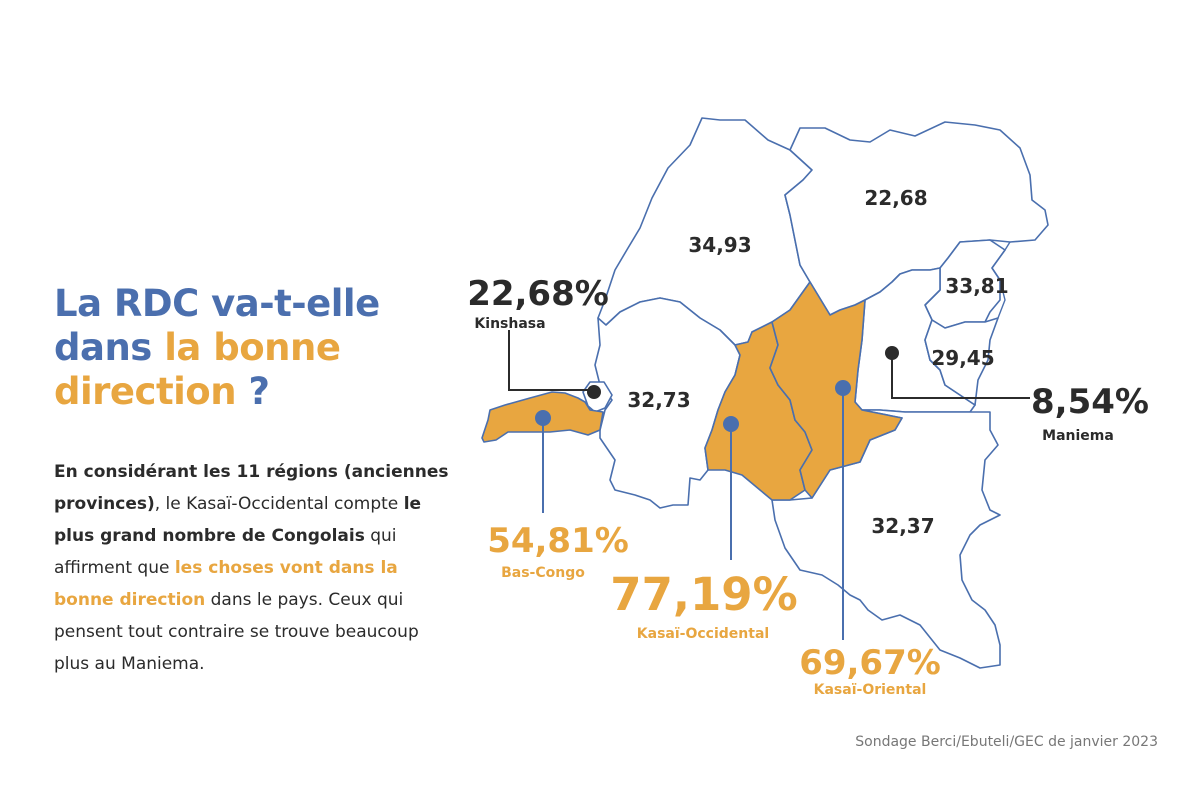 The width and height of the screenshot is (1200, 795). Describe the element at coordinates (217, 303) in the screenshot. I see `title-part-1: La RDC va-t-elle` at that location.